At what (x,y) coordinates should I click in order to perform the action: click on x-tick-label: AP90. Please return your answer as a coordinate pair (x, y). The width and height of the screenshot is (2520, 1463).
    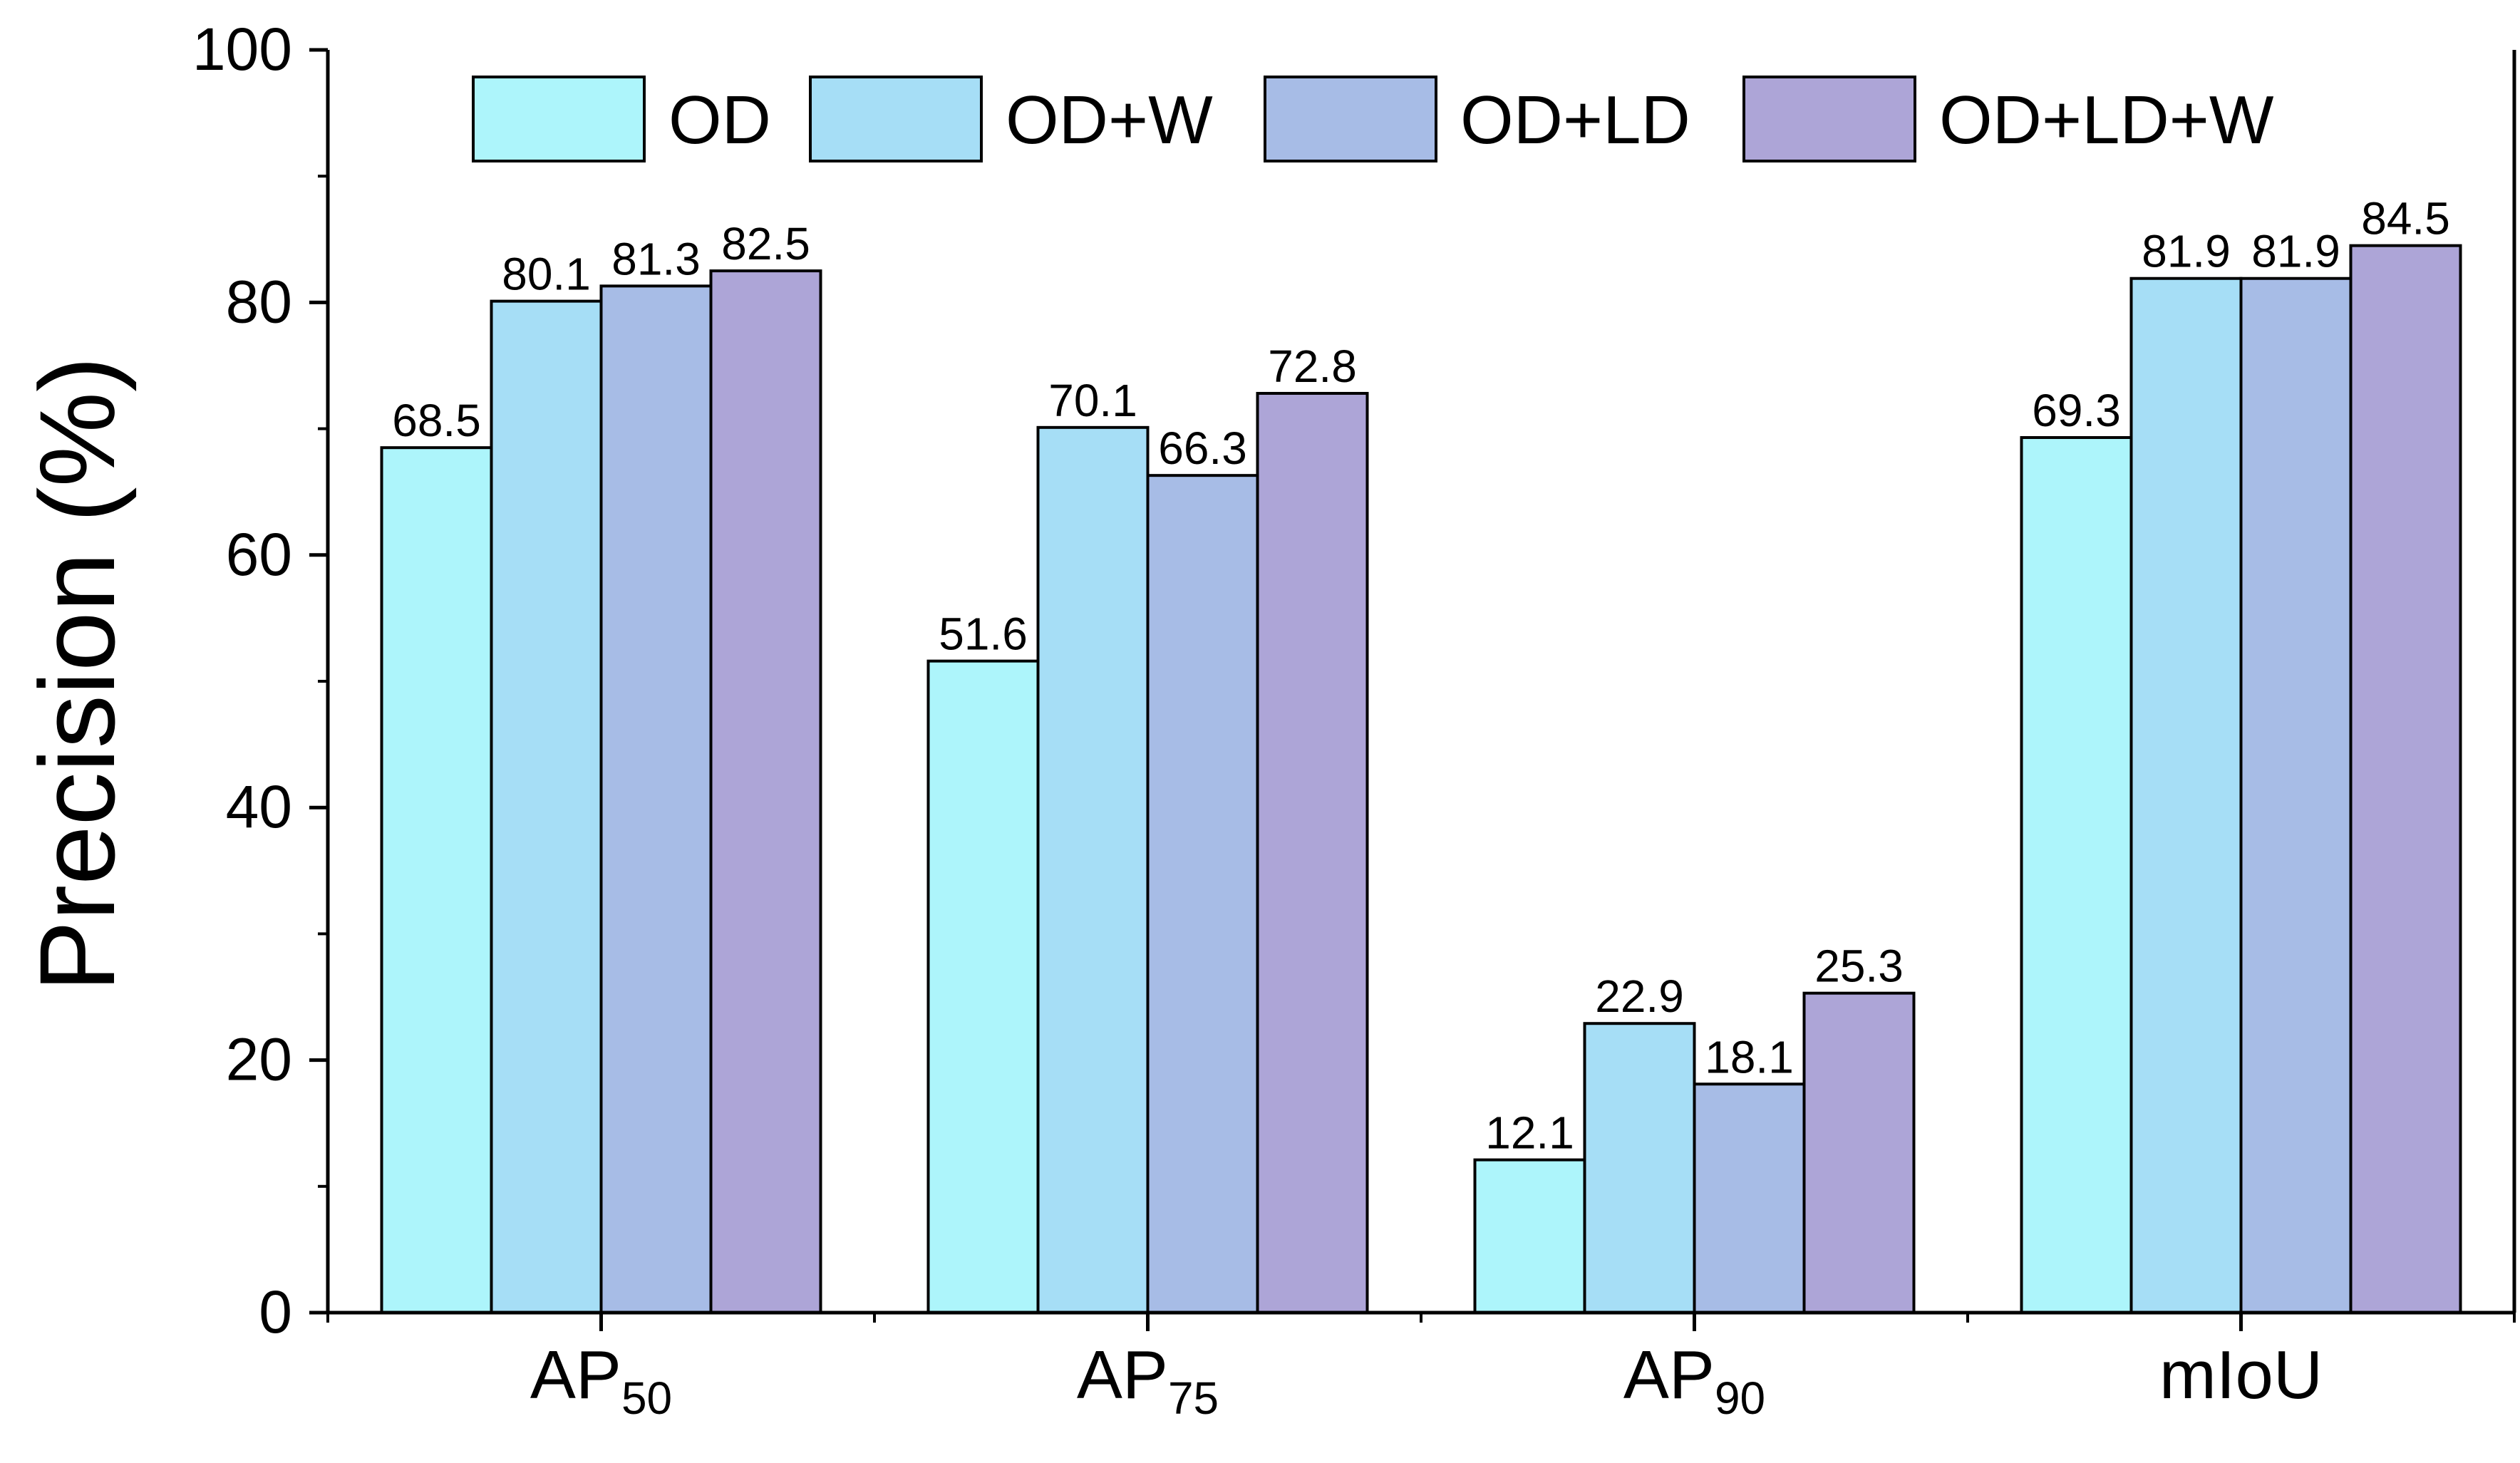
    Looking at the image, I should click on (1694, 1380).